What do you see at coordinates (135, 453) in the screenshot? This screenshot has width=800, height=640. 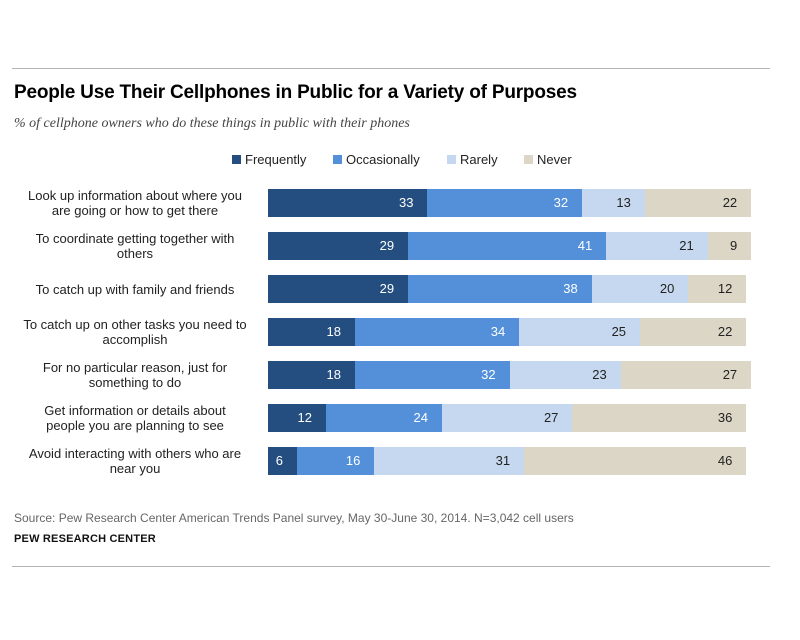 I see `category-label-line: Avoid interacting with others who are` at bounding box center [135, 453].